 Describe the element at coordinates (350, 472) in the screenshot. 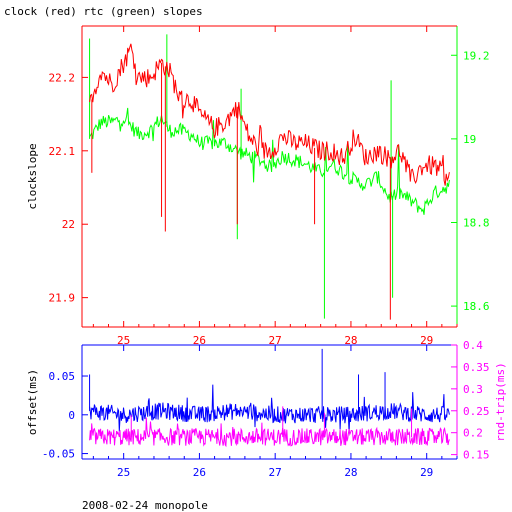

I see `bottom-x-tick-label: 28` at that location.